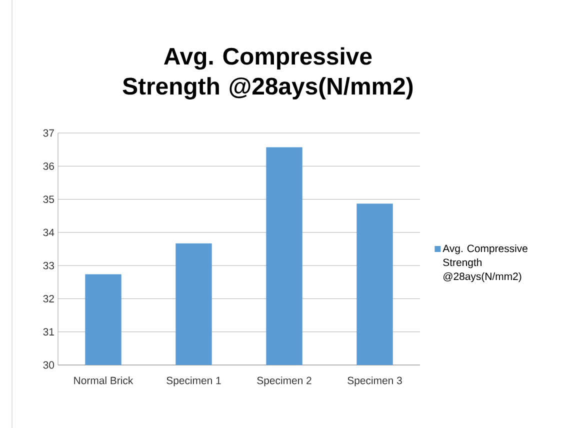 The height and width of the screenshot is (428, 579). Describe the element at coordinates (485, 263) in the screenshot. I see `legend-label: Avg. Compressive Strength @28ays(N/mm2)` at that location.